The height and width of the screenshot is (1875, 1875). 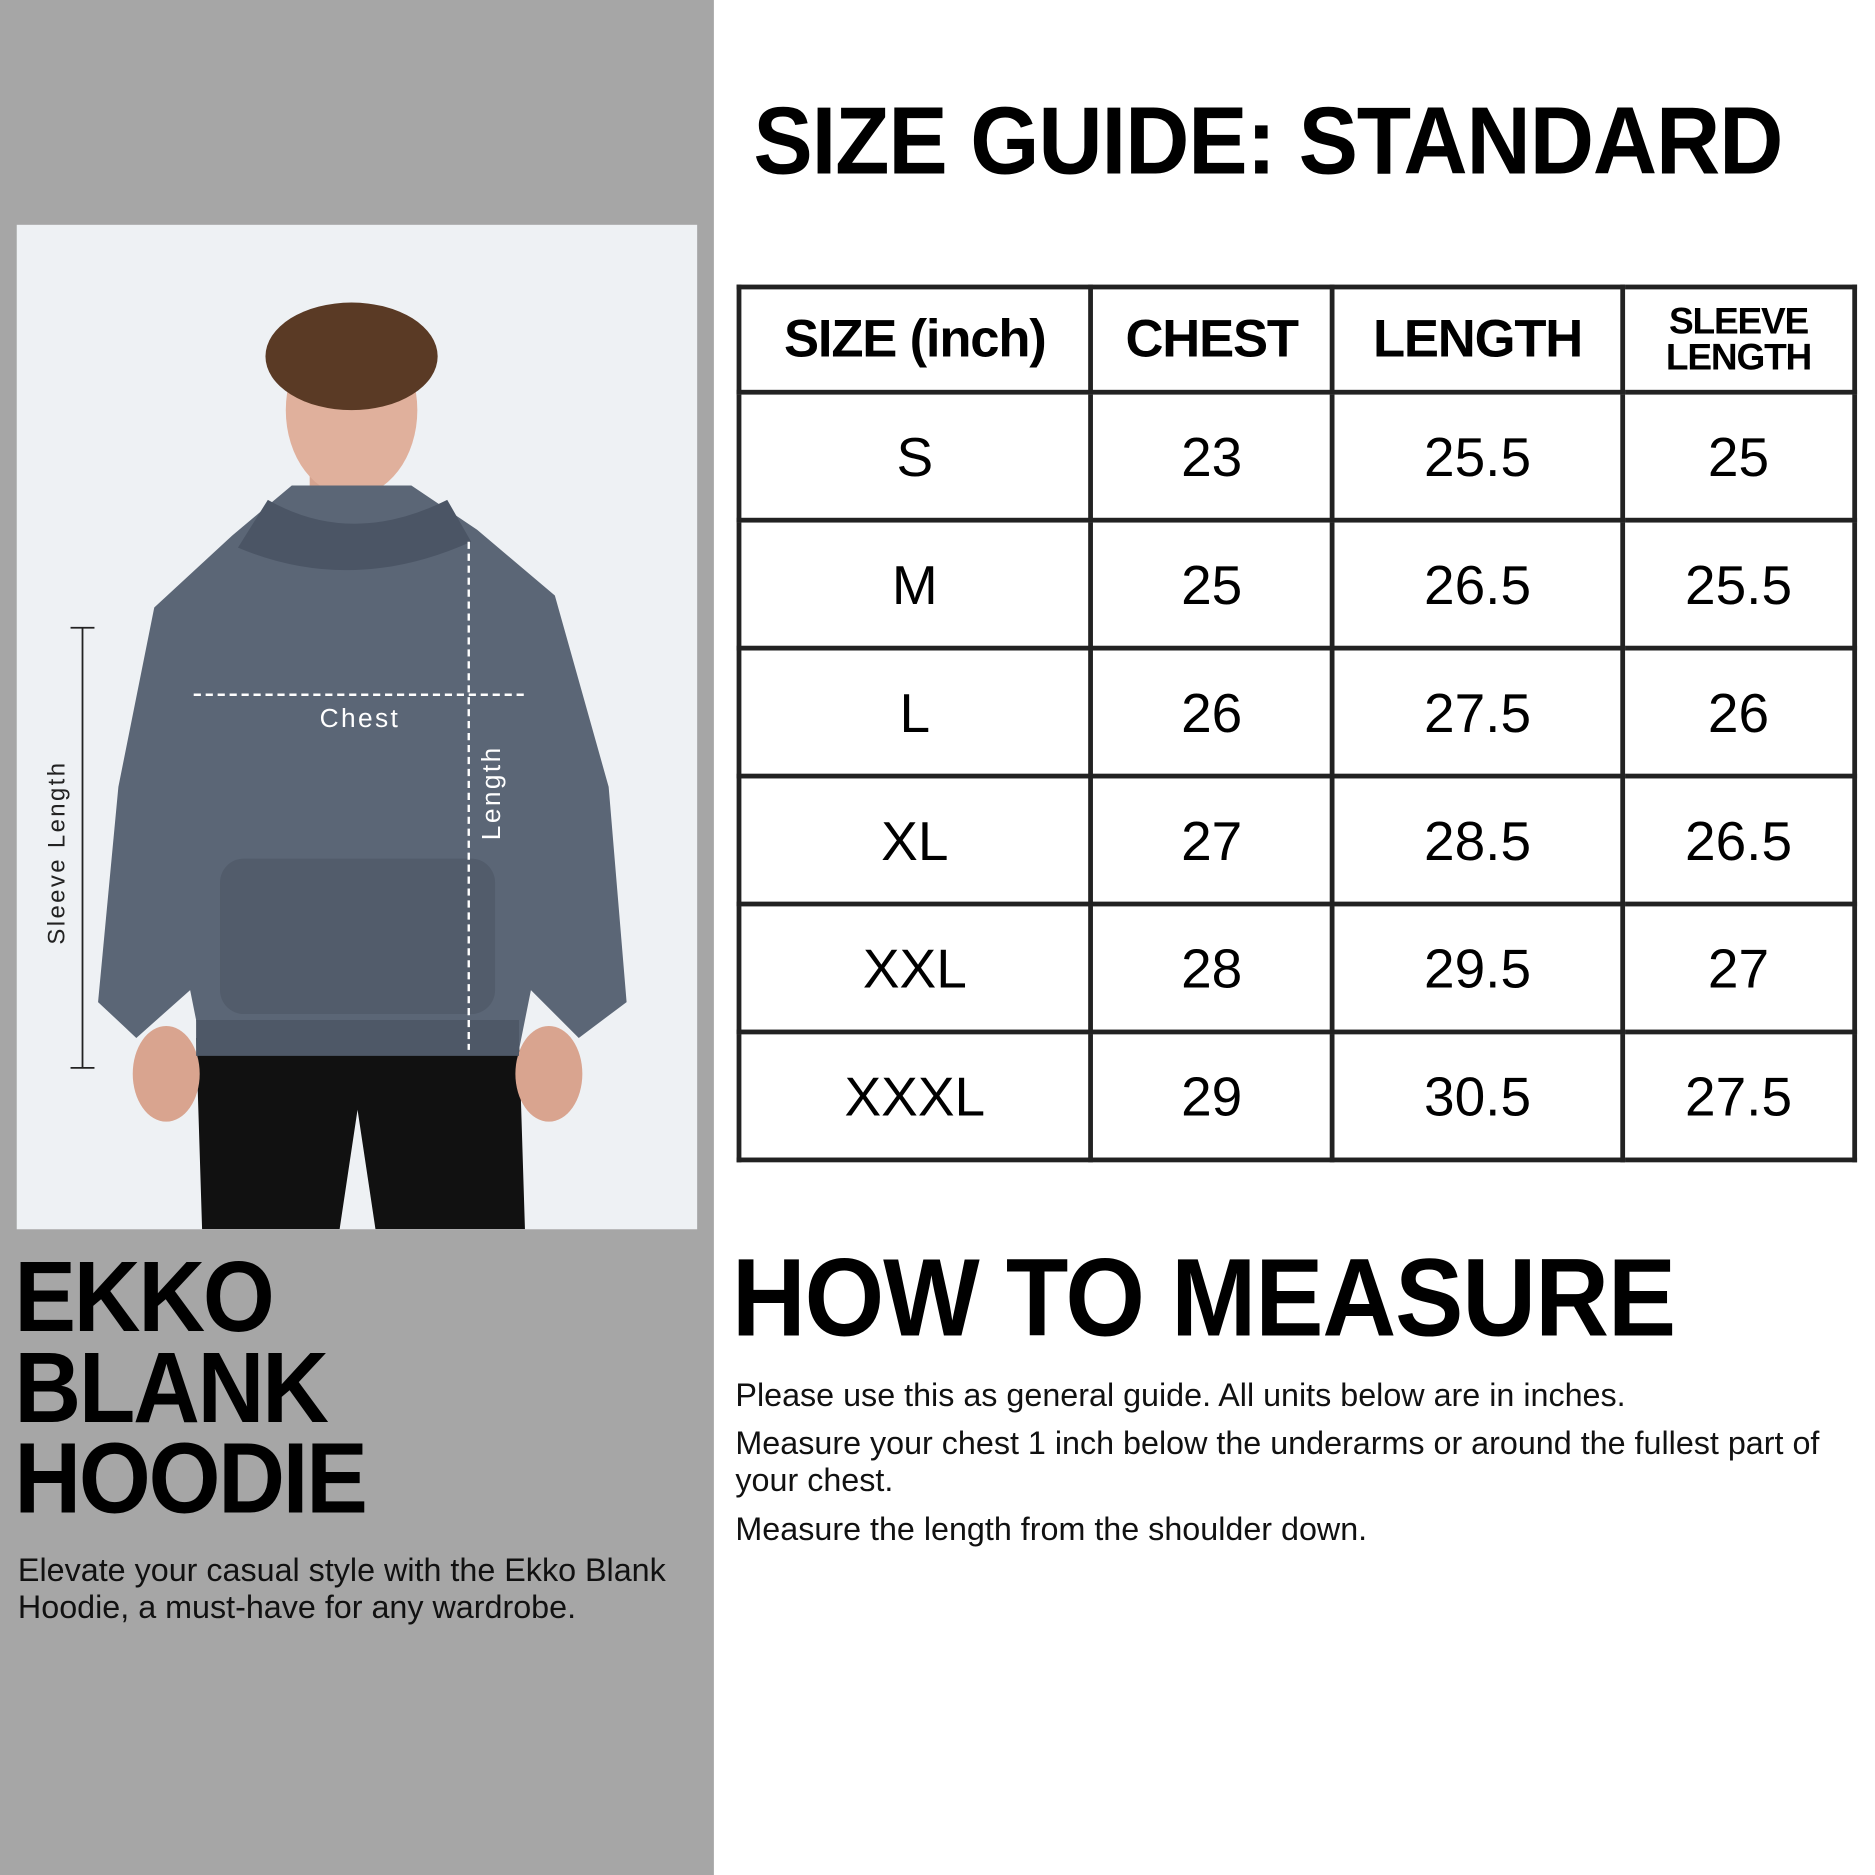 I want to click on size-cell: XL, so click(x=915, y=840).